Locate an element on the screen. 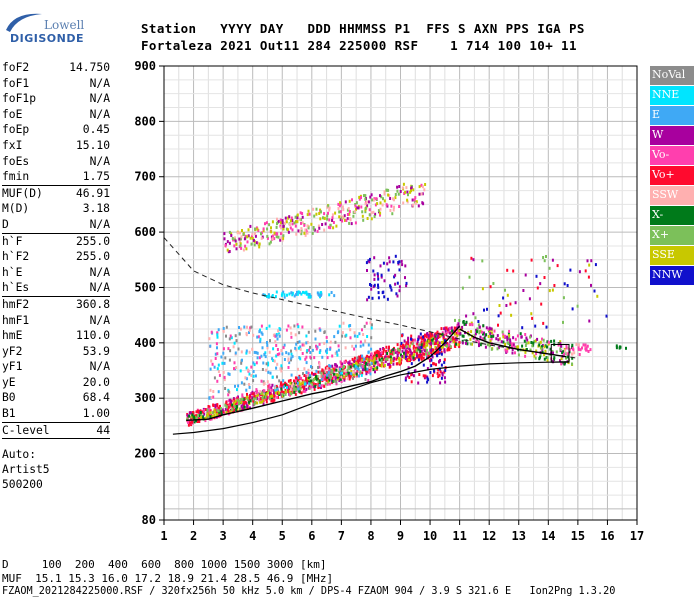 Image resolution: width=700 pixels, height=600 pixels. param-row: yF1 N/A is located at coordinates (56, 367).